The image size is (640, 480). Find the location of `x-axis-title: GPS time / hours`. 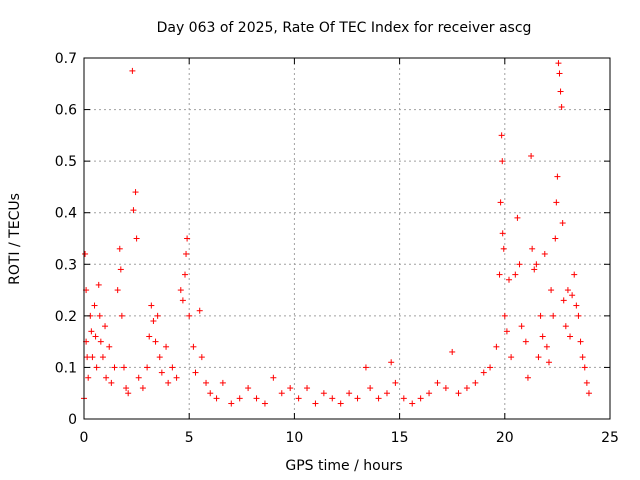

x-axis-title: GPS time / hours is located at coordinates (343, 466).